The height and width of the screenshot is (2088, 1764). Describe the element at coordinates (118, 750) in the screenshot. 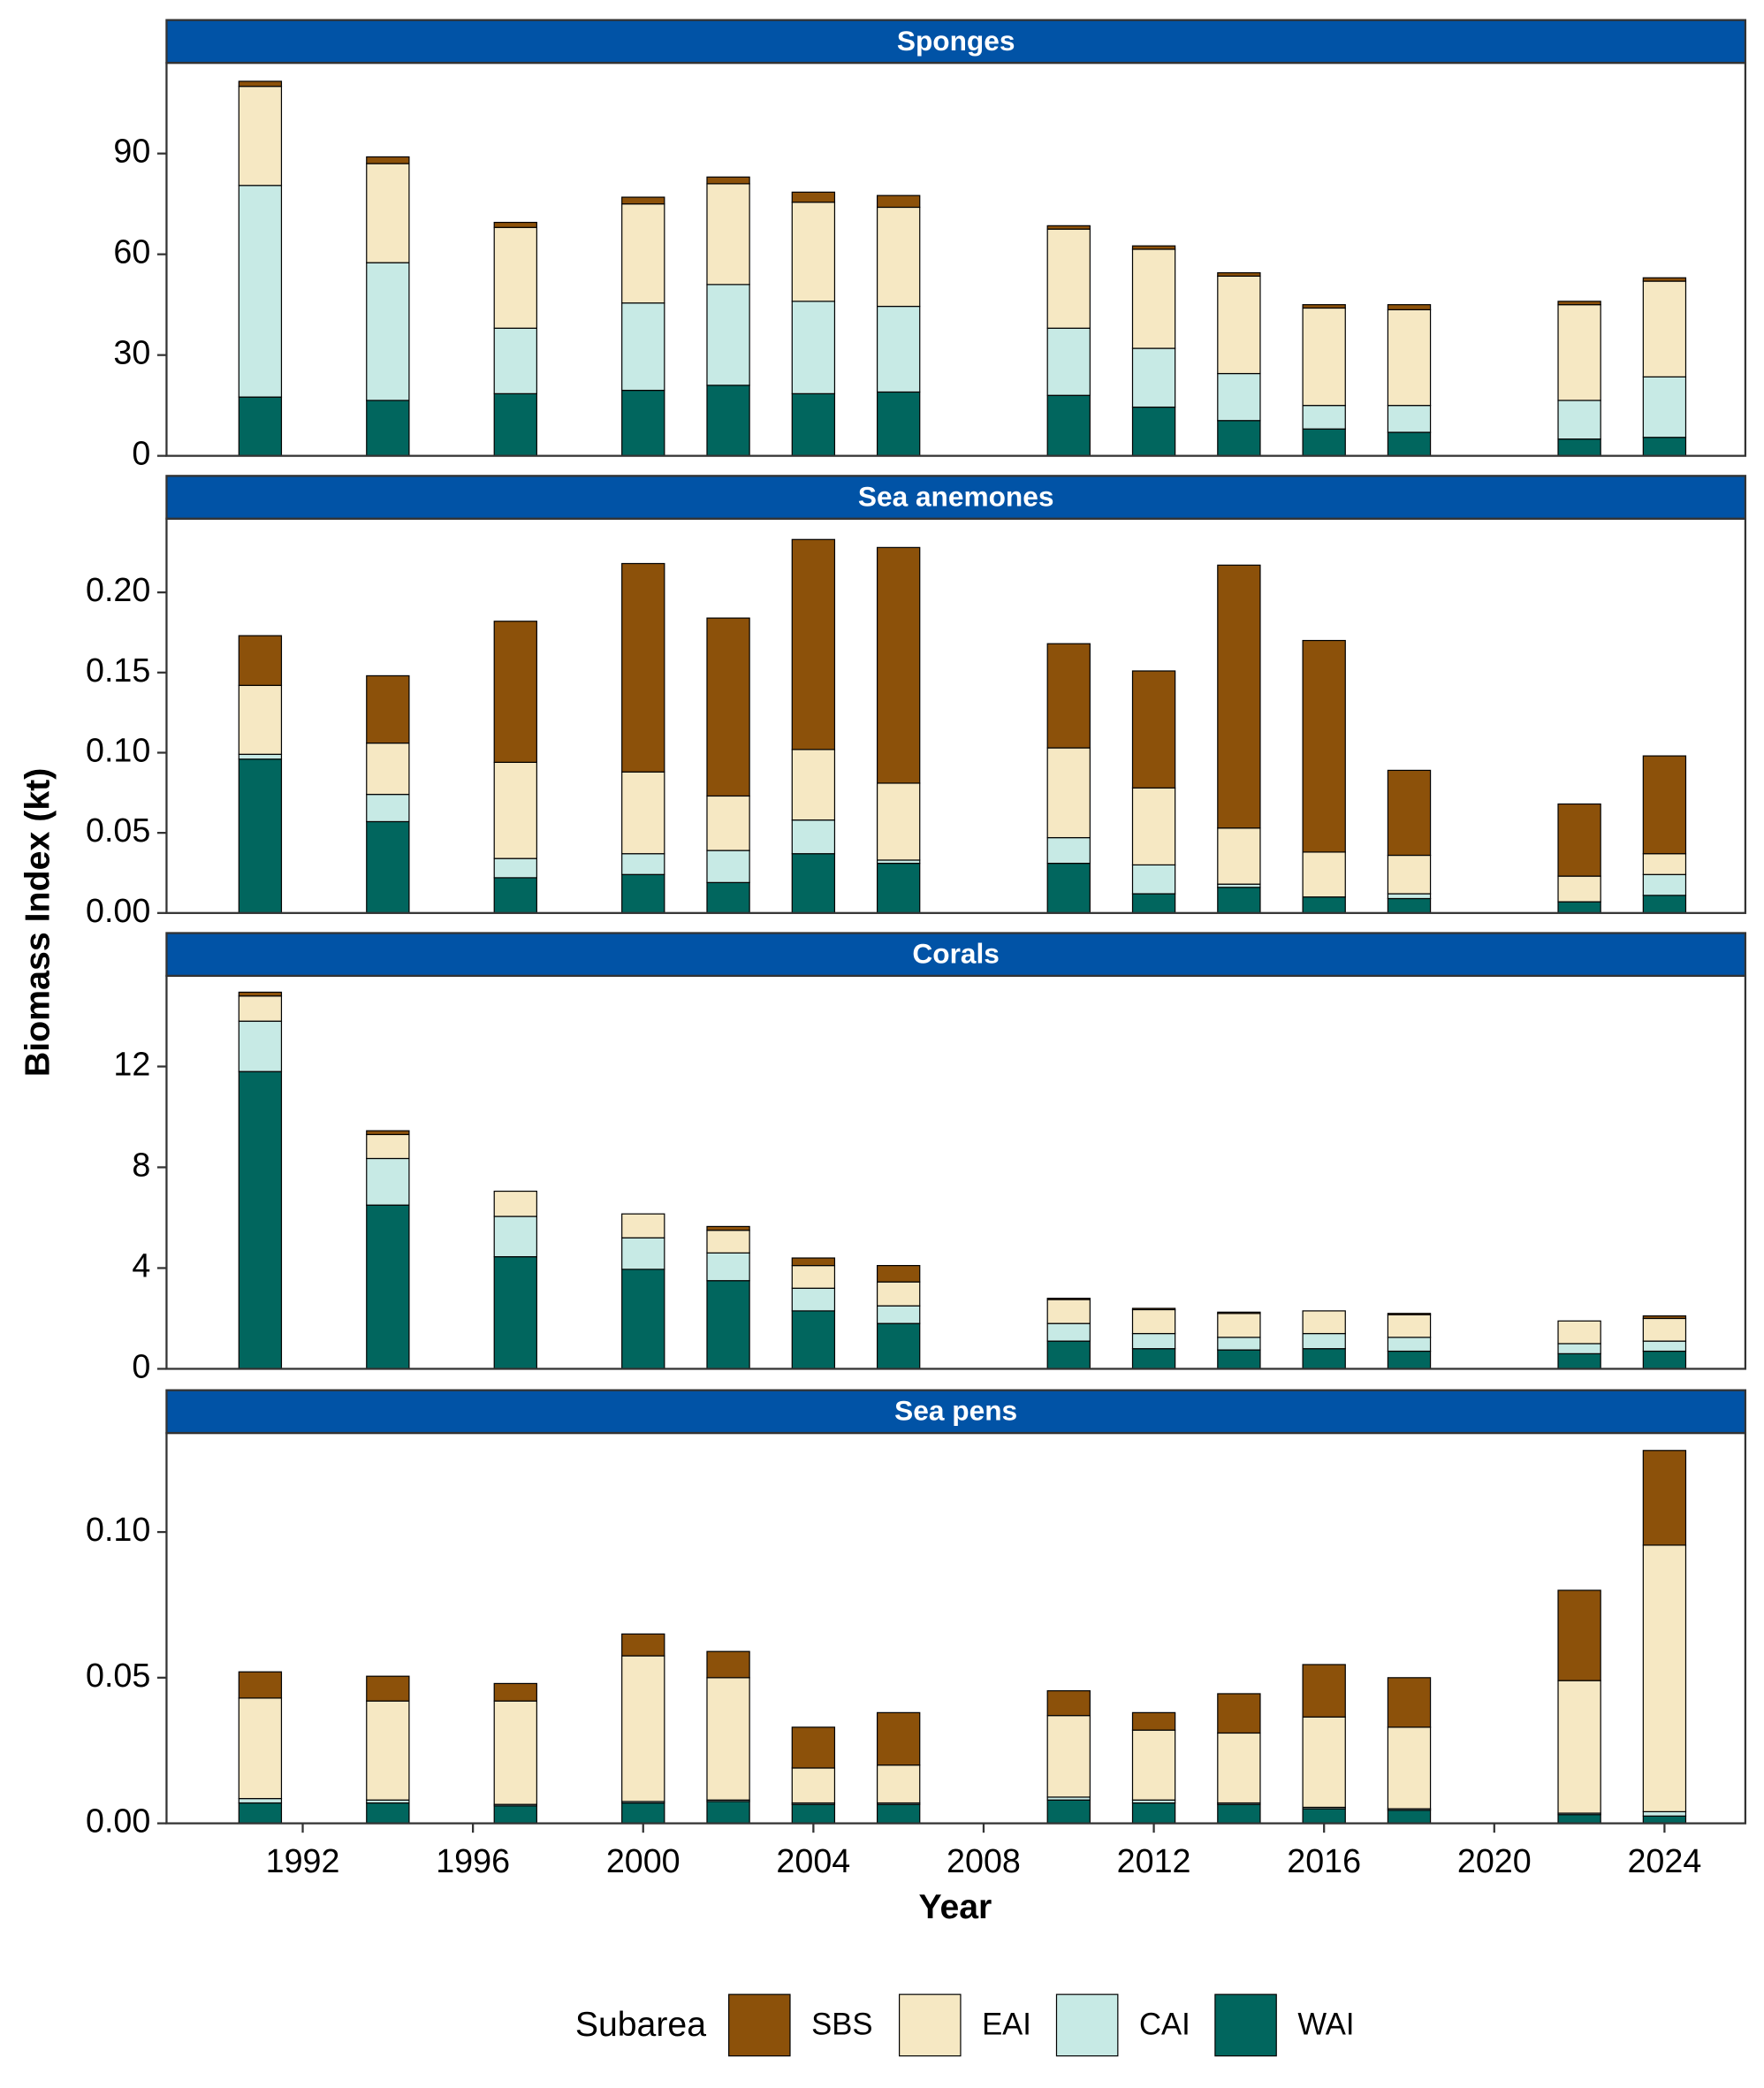

I see `y-tick-label: 0.10` at that location.